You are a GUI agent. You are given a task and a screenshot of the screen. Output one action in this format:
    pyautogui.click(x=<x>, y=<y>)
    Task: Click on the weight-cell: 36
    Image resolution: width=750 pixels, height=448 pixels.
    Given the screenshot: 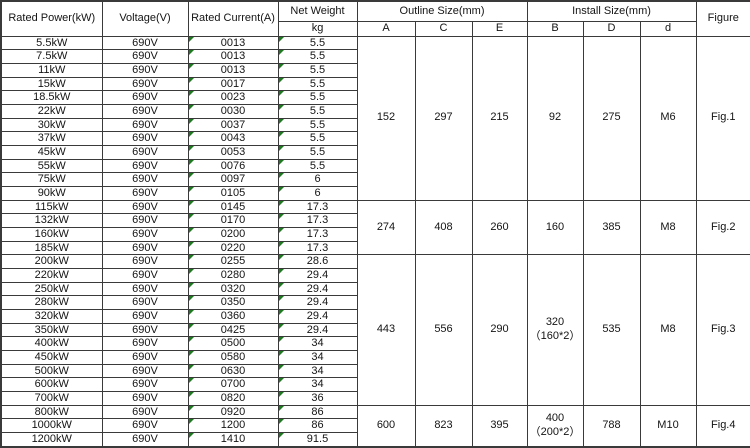 What is the action you would take?
    pyautogui.click(x=317, y=398)
    